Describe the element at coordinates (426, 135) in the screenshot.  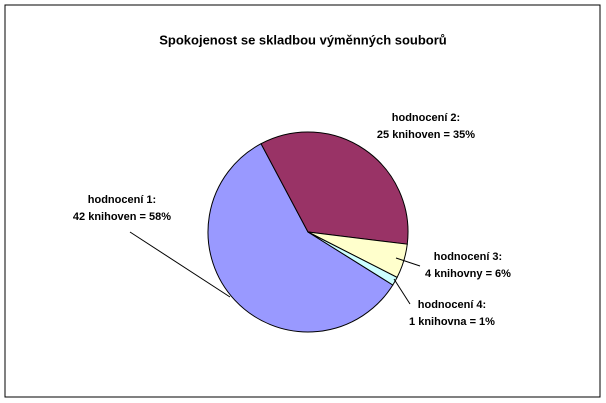
I see `slice-value-label: 25 knihoven = 35%` at that location.